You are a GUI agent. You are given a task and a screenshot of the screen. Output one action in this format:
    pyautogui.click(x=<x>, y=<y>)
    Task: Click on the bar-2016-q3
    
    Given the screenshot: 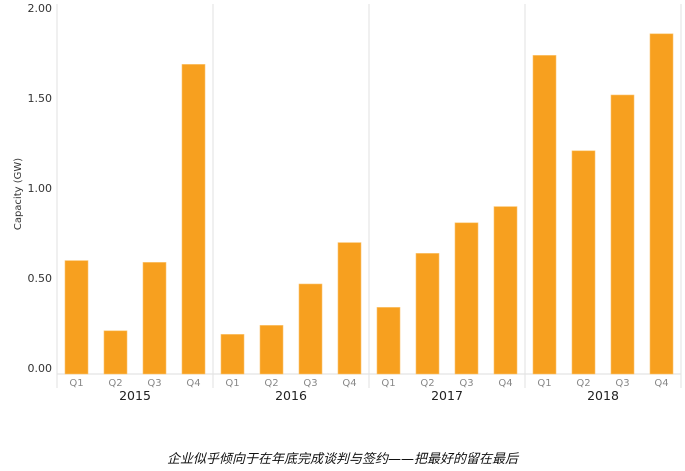 What is the action you would take?
    pyautogui.click(x=310, y=329)
    